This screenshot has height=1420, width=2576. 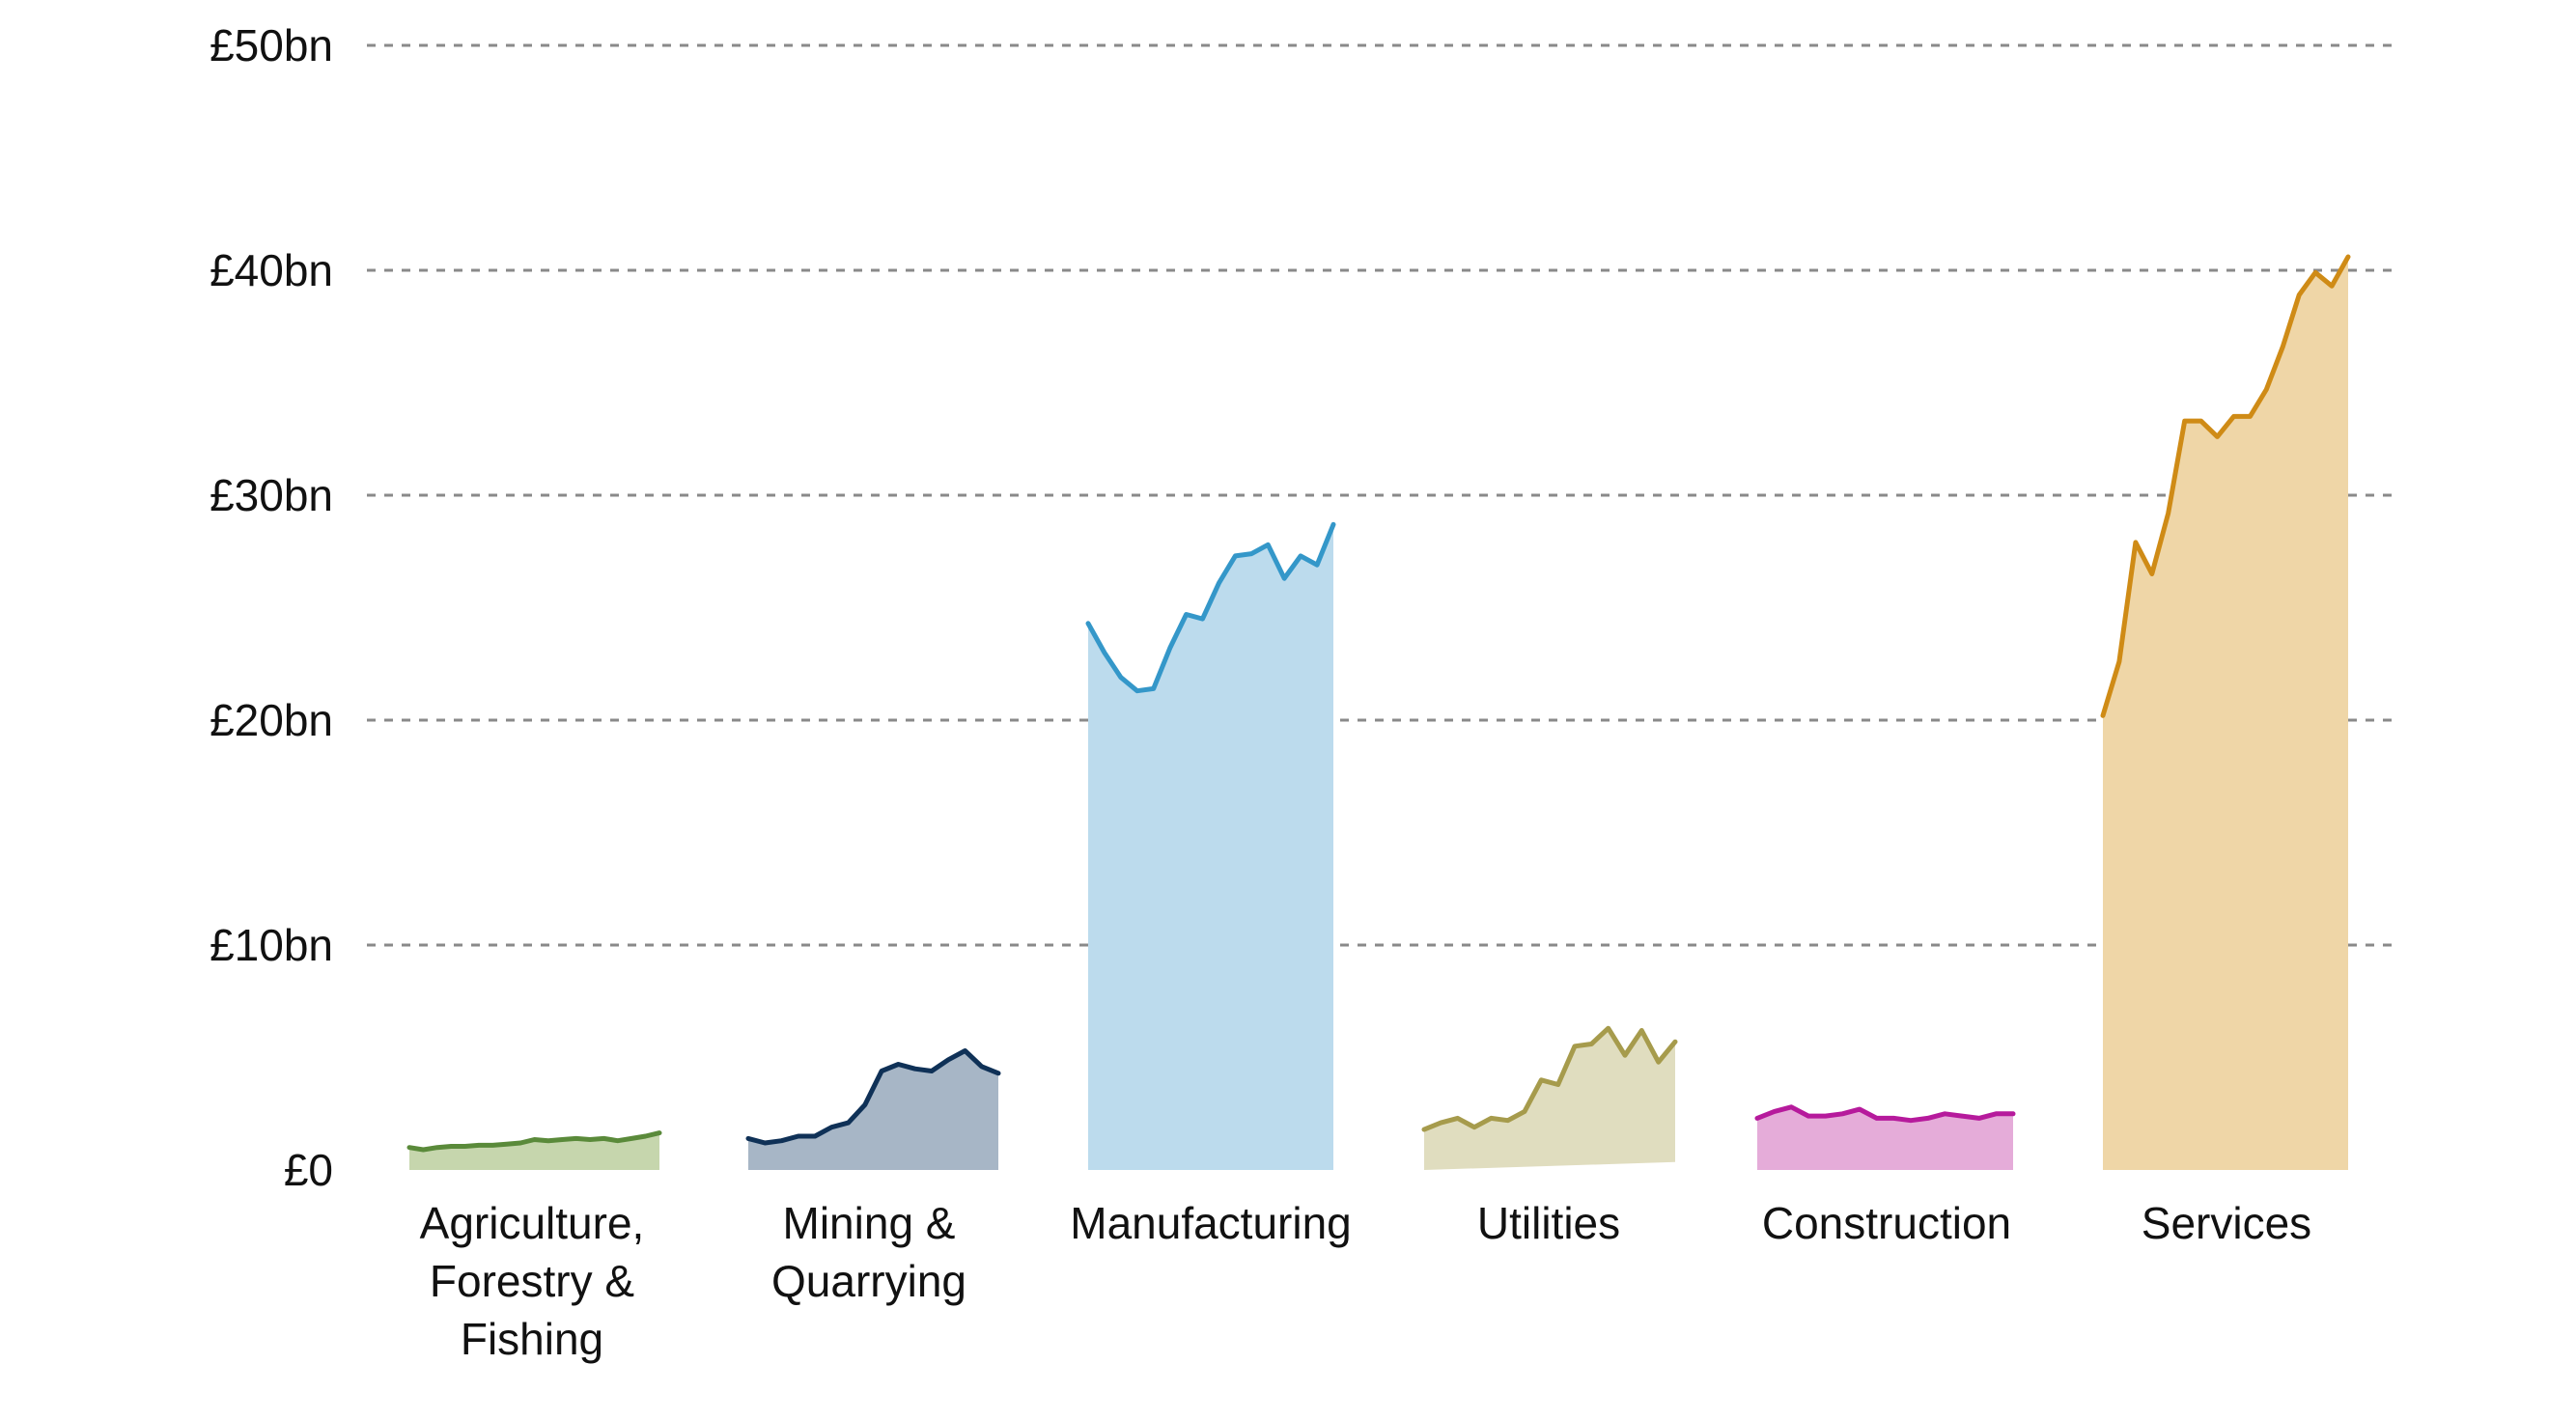 What do you see at coordinates (532, 1339) in the screenshot?
I see `category-label-line: Fishing` at bounding box center [532, 1339].